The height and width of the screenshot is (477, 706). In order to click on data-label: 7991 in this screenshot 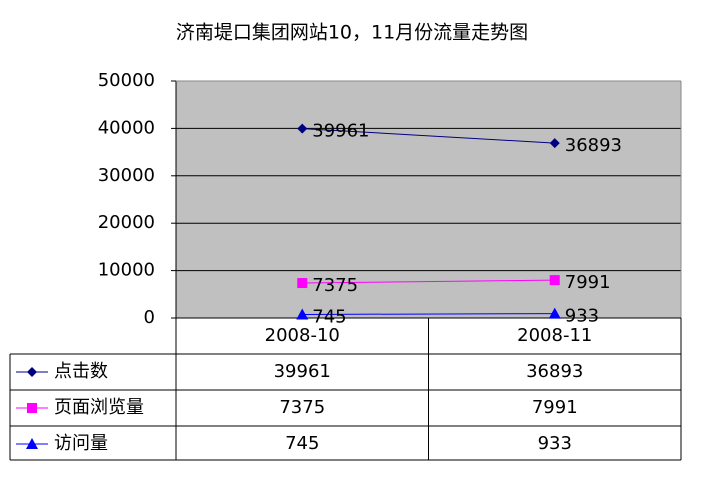, I will do `click(588, 282)`.